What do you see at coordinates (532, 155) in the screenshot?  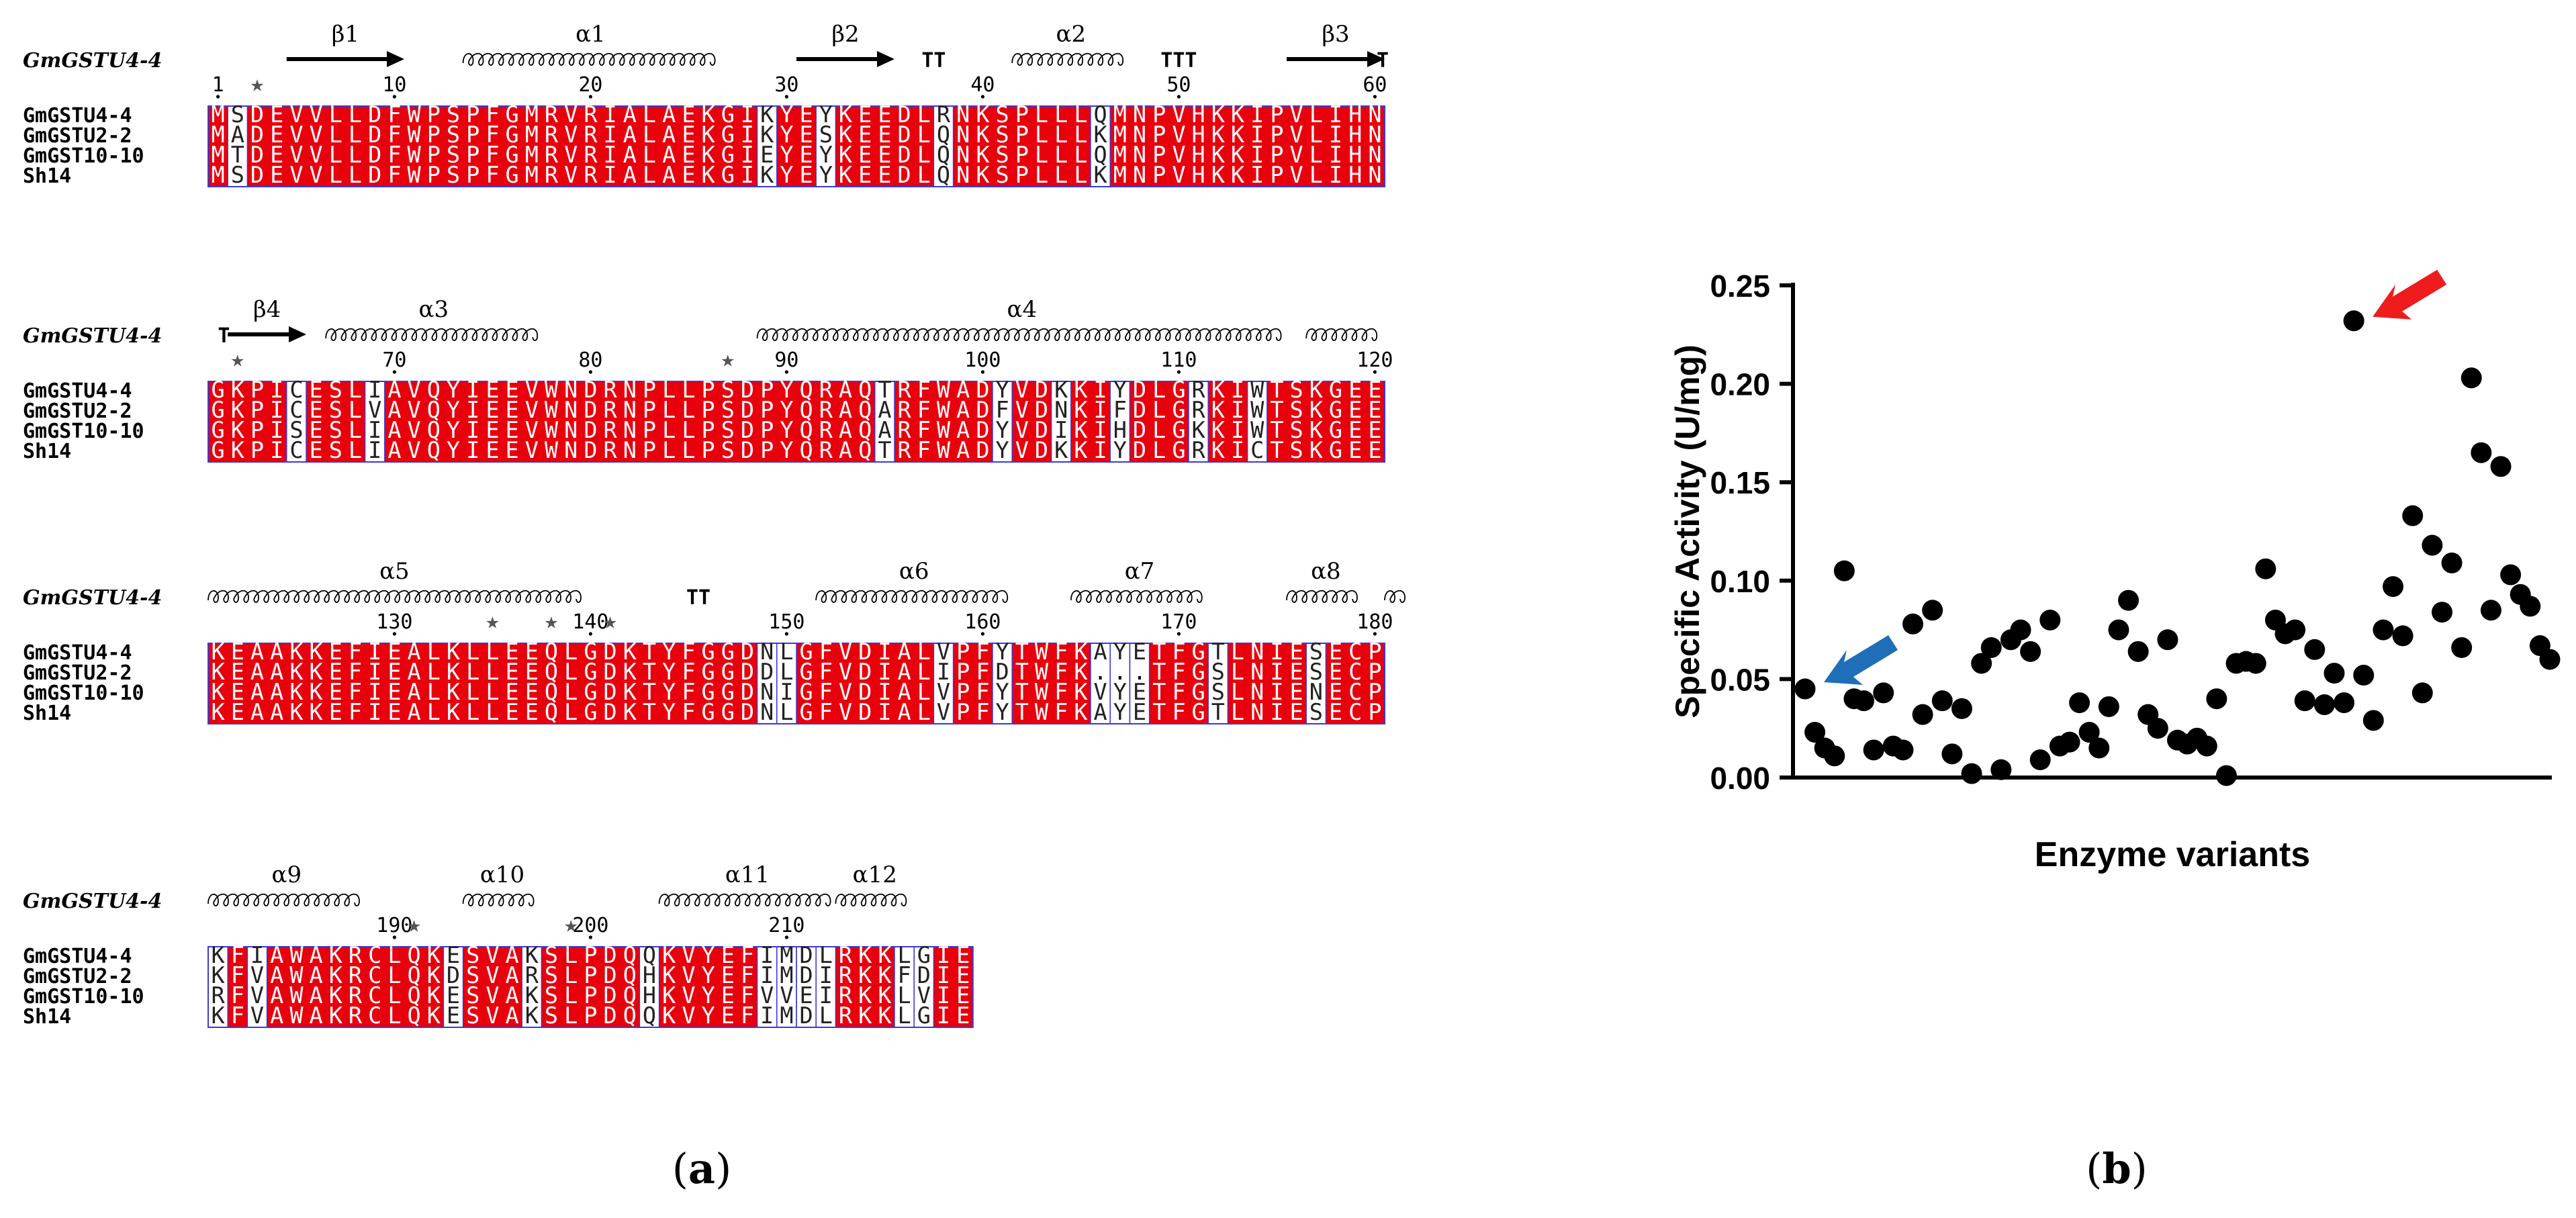 I see `residue: M` at bounding box center [532, 155].